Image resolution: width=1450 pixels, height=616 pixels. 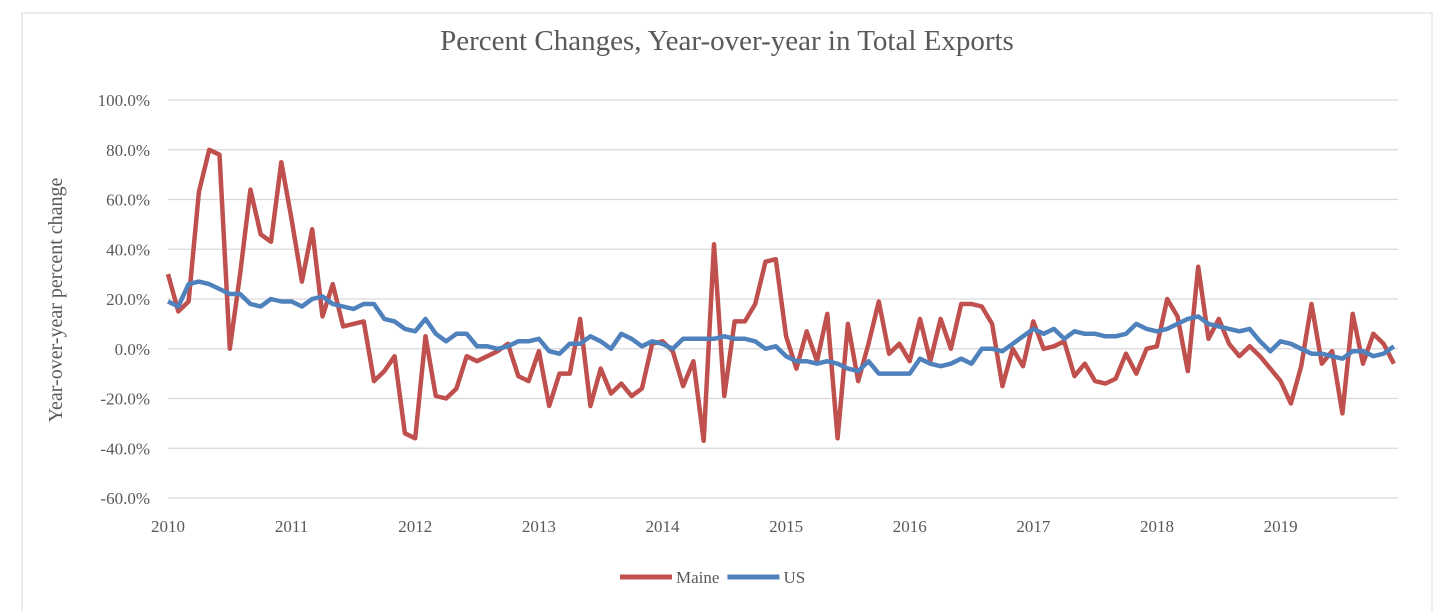 What do you see at coordinates (910, 526) in the screenshot?
I see `x-tick-label: 2016` at bounding box center [910, 526].